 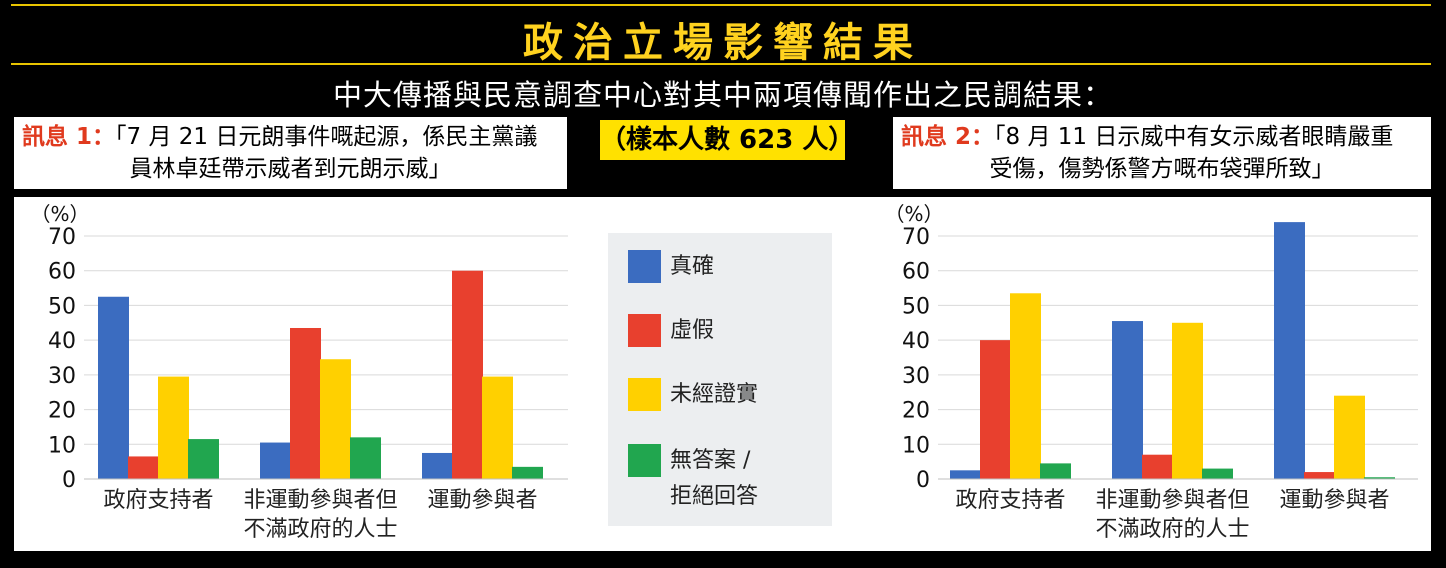 What do you see at coordinates (62, 376) in the screenshot?
I see `chart1-ytick-30: 30` at bounding box center [62, 376].